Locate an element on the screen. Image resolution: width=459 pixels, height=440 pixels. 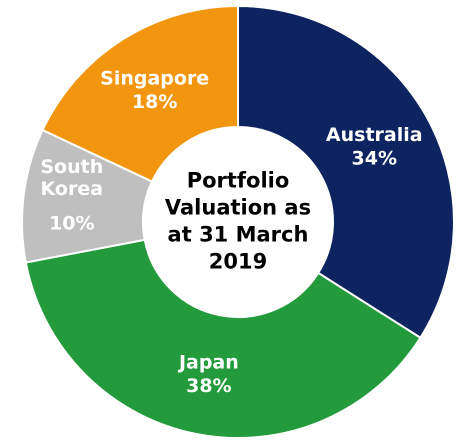
slice-value-label: 34% is located at coordinates (374, 159).